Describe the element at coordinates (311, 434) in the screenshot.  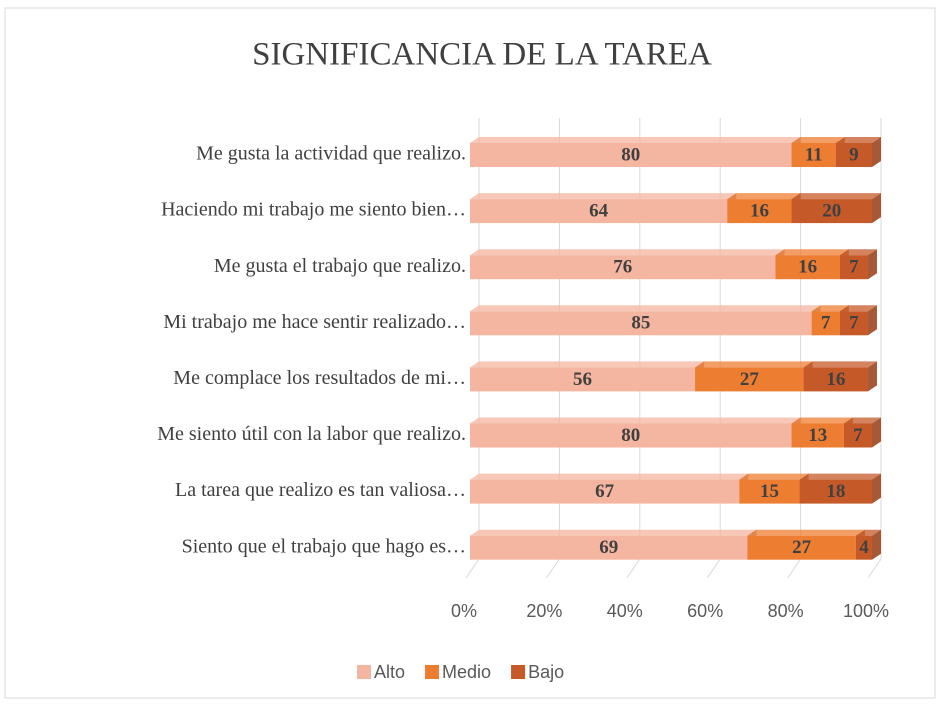
I see `category-label: Me siento útil con la labor que realizo.` at that location.